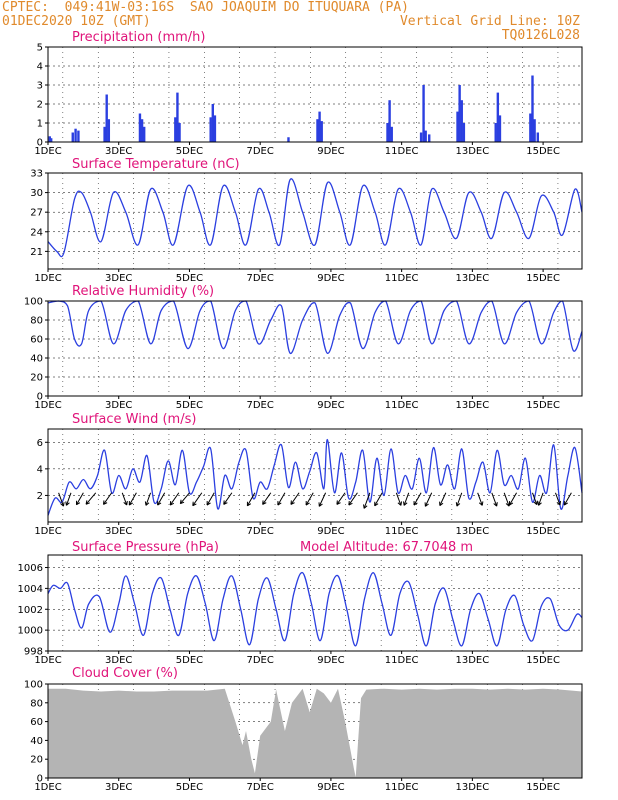  I want to click on y-tick-label: 6, so click(40, 443).